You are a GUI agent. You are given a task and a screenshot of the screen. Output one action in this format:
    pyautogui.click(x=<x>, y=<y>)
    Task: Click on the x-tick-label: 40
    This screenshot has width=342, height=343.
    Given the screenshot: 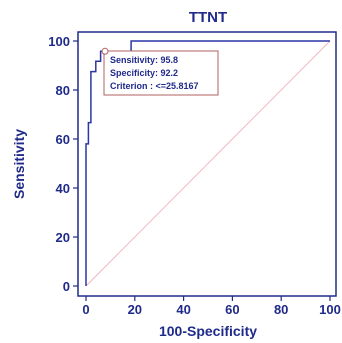 What is the action you would take?
    pyautogui.click(x=183, y=309)
    